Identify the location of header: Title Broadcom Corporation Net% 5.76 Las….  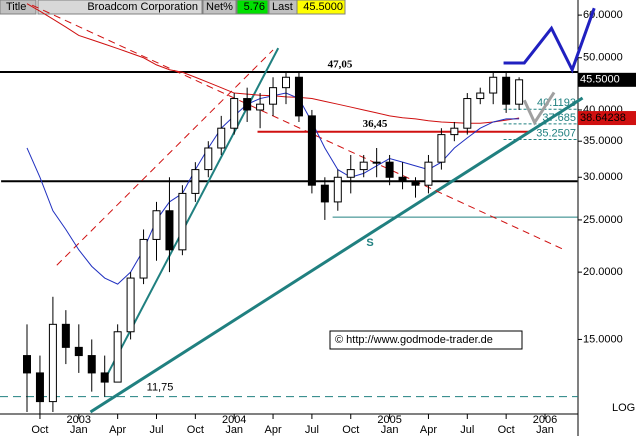
(173, 7).